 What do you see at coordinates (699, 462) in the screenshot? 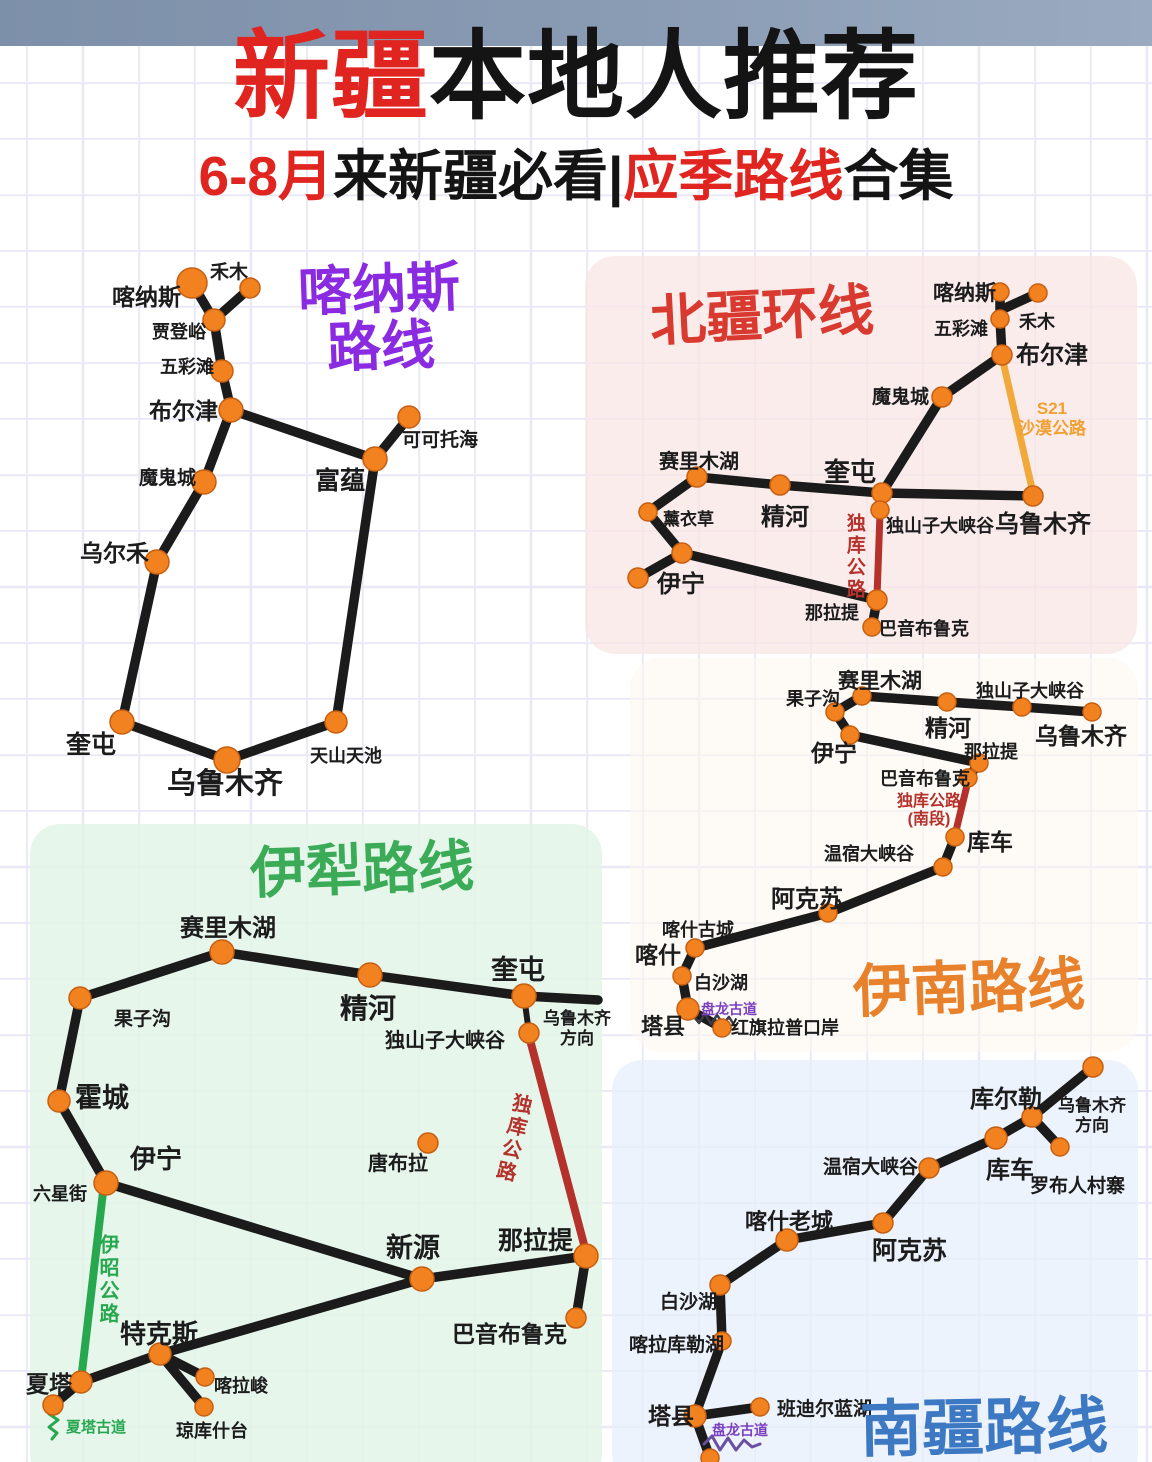
I see `beijiang-label: 赛里木湖` at bounding box center [699, 462].